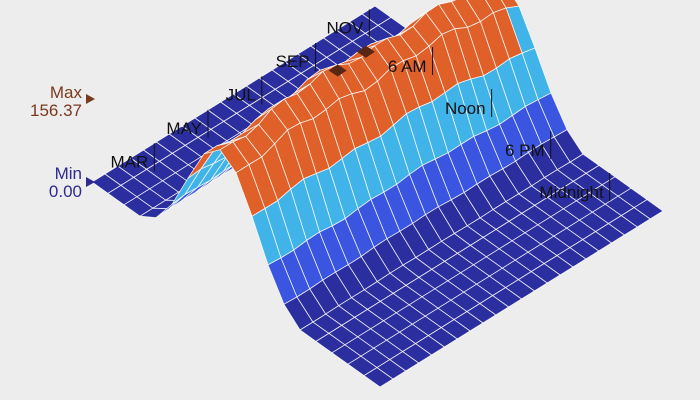 This screenshot has height=400, width=700. Describe the element at coordinates (184, 128) in the screenshot. I see `month-tick-label: MAY` at that location.